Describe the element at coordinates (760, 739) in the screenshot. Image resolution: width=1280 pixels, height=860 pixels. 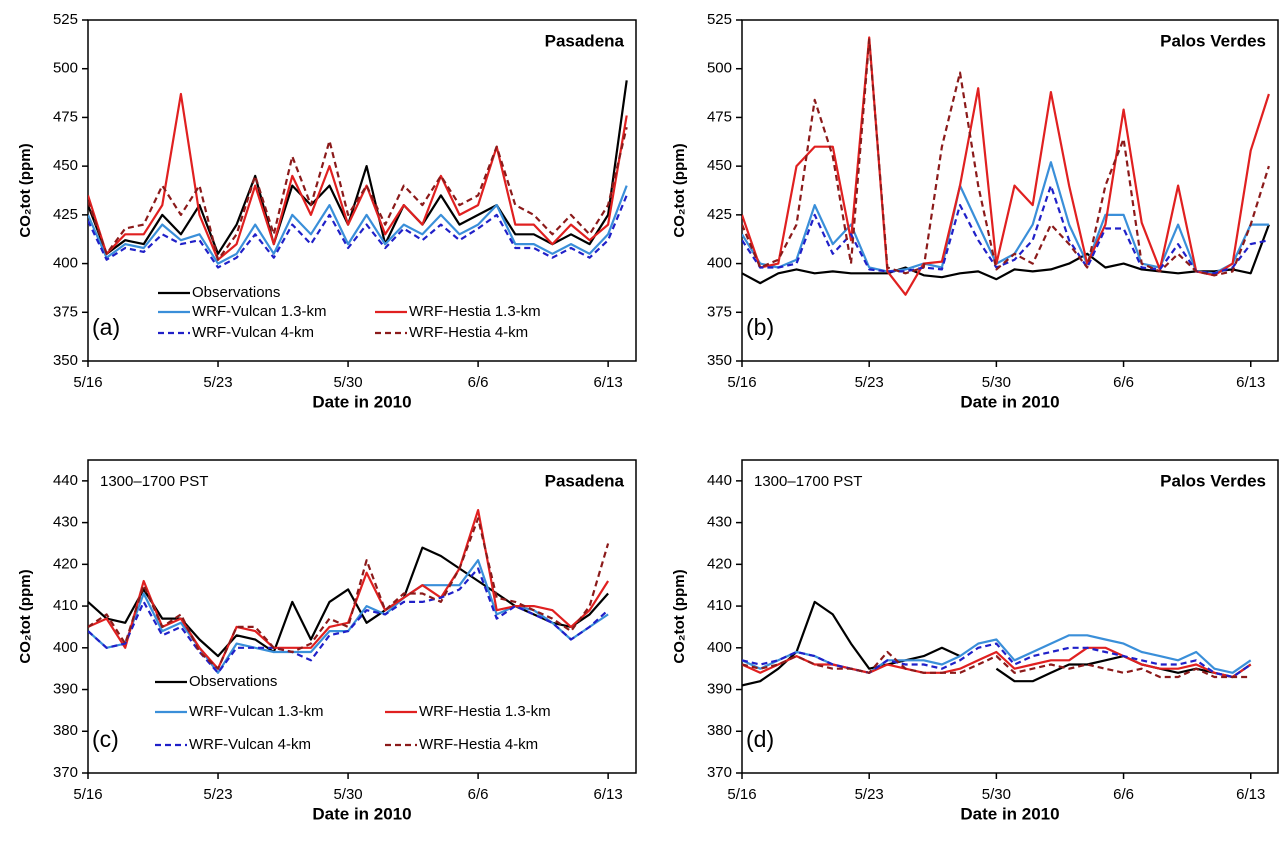
I see `panel-label: (d)` at that location.